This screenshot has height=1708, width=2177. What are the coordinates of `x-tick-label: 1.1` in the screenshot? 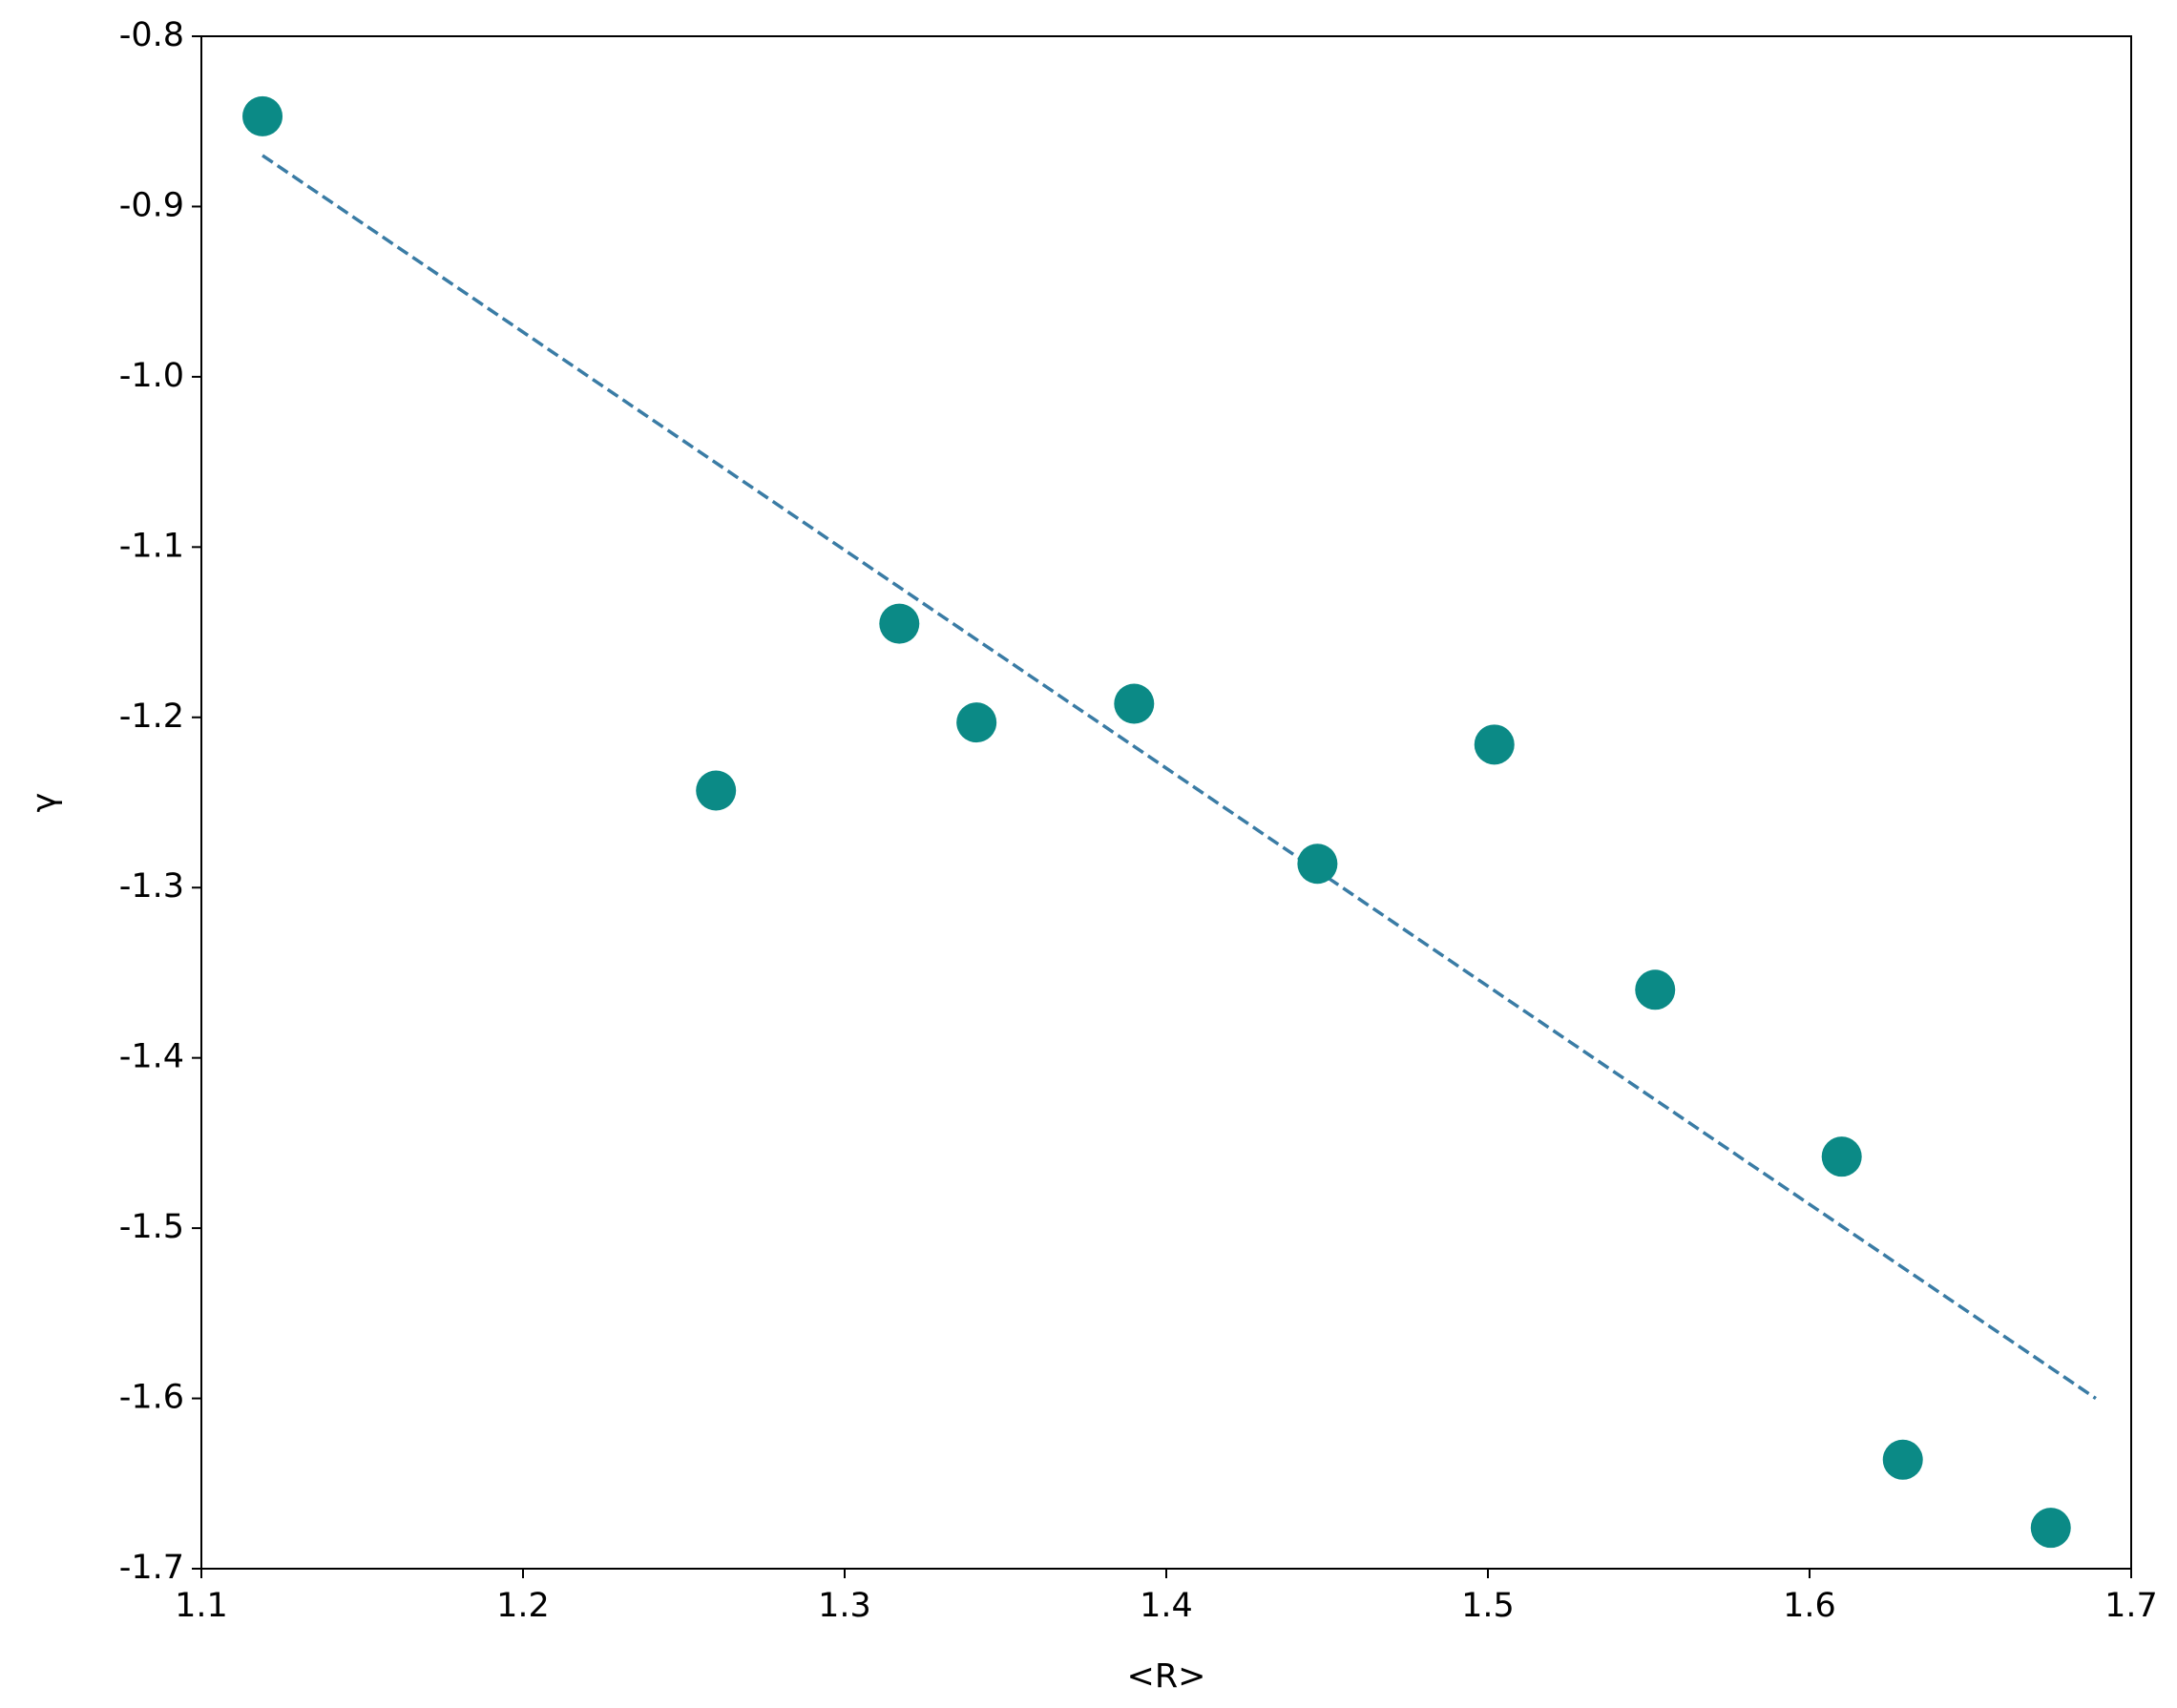 It's located at (201, 1606).